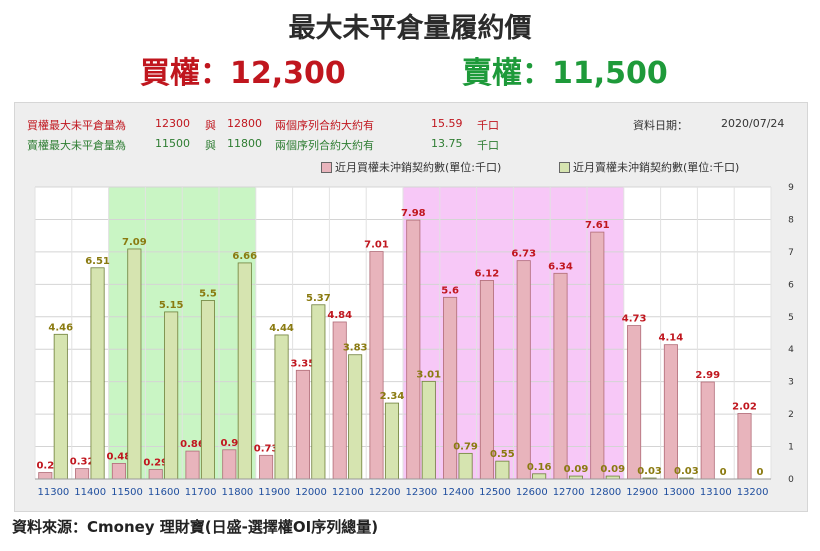 The width and height of the screenshot is (820, 551). What do you see at coordinates (410, 28) in the screenshot?
I see `page-title: 最大未平倉量履約價` at bounding box center [410, 28].